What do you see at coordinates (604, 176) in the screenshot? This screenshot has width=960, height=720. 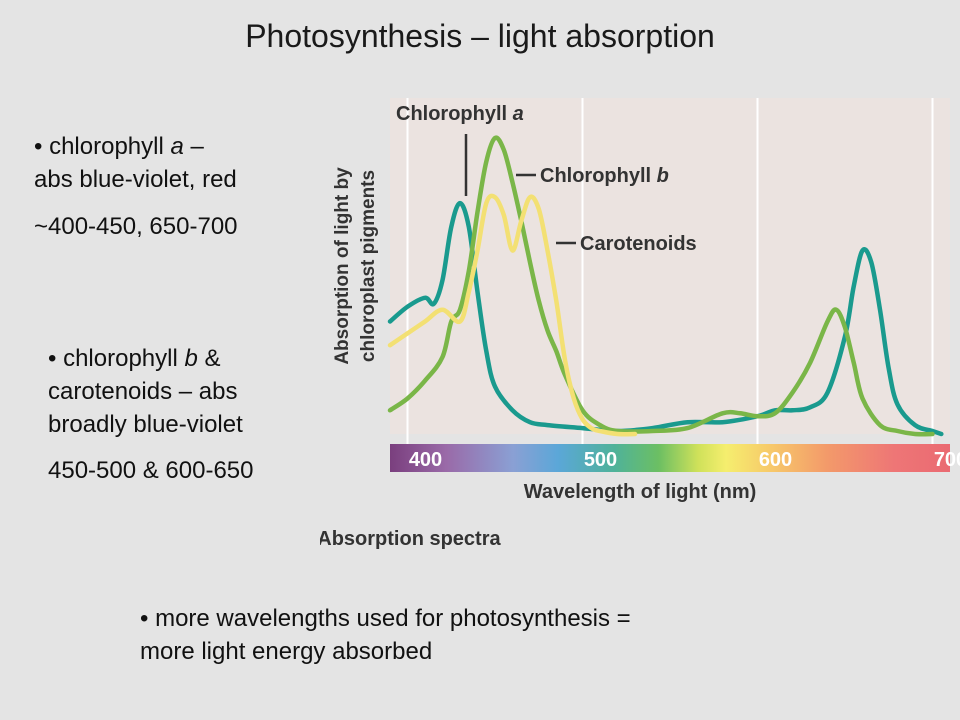 I see `series-label-chlorophyll-b: Chlorophyll b` at bounding box center [604, 176].